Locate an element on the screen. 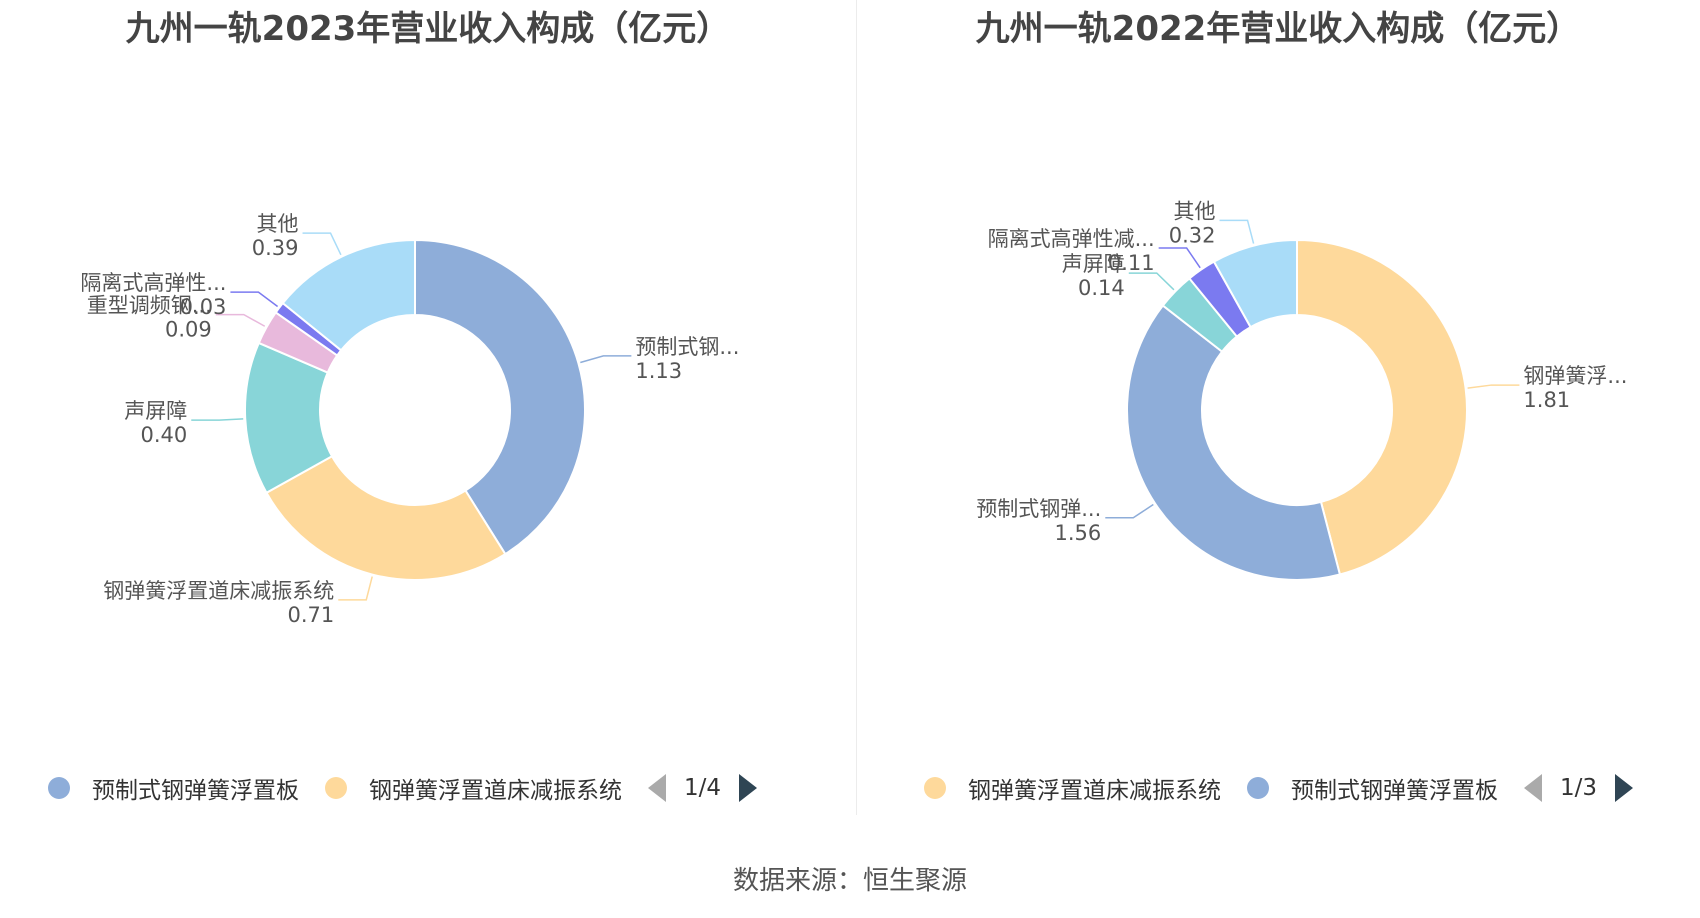 The width and height of the screenshot is (1700, 918). slice-value-label: 1.56 is located at coordinates (1078, 533).